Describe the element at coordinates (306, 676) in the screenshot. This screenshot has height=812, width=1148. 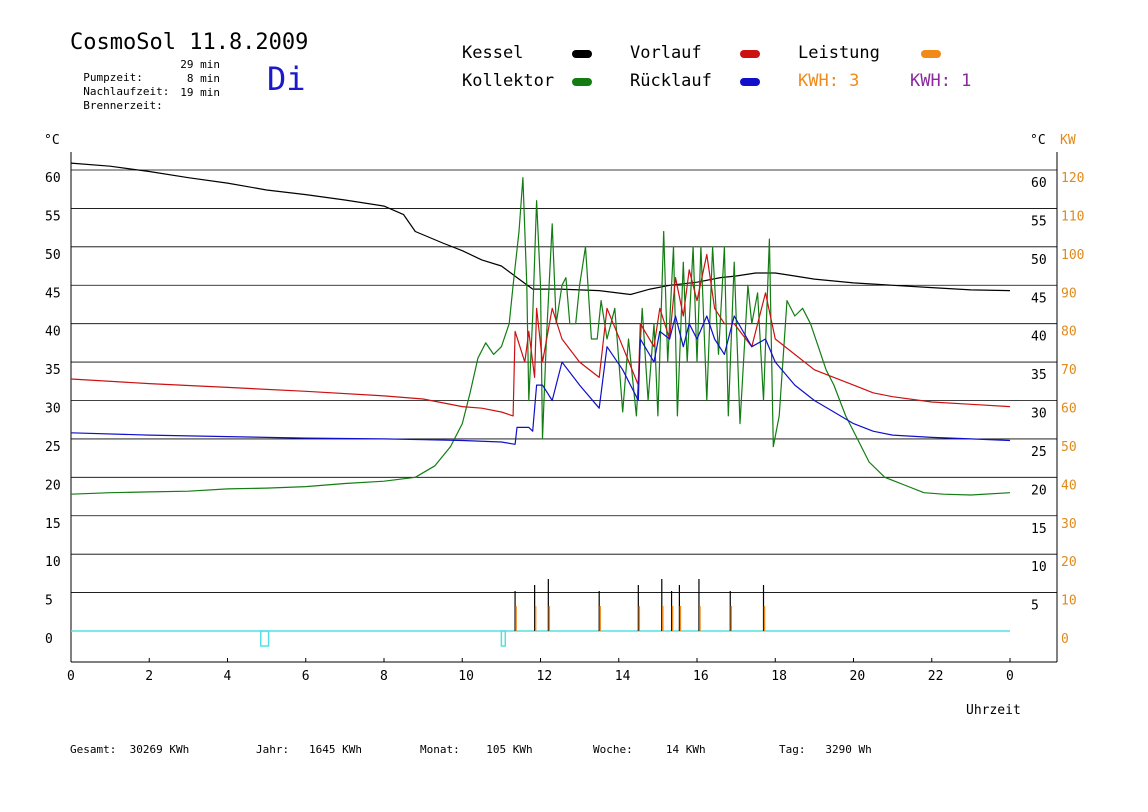
I see `x-tick: 6` at that location.